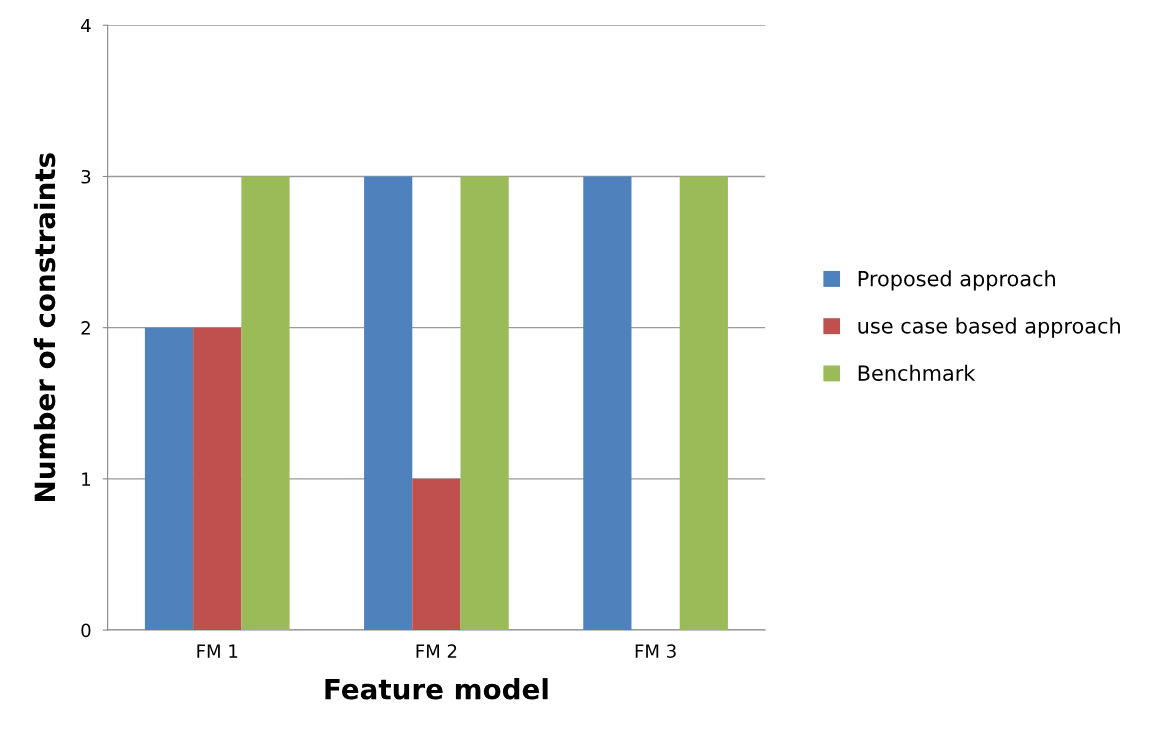 The image size is (1170, 743). Describe the element at coordinates (917, 372) in the screenshot. I see `legend-label: Benchmark` at that location.